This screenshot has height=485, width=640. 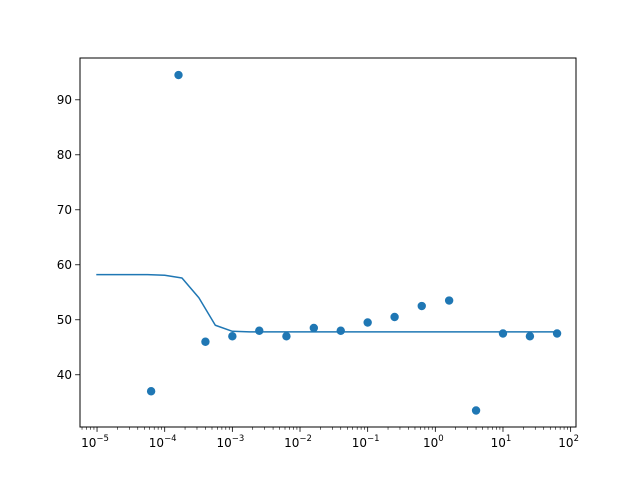 What do you see at coordinates (305, 439) in the screenshot?
I see `x-tick-exponent: −2` at bounding box center [305, 439].